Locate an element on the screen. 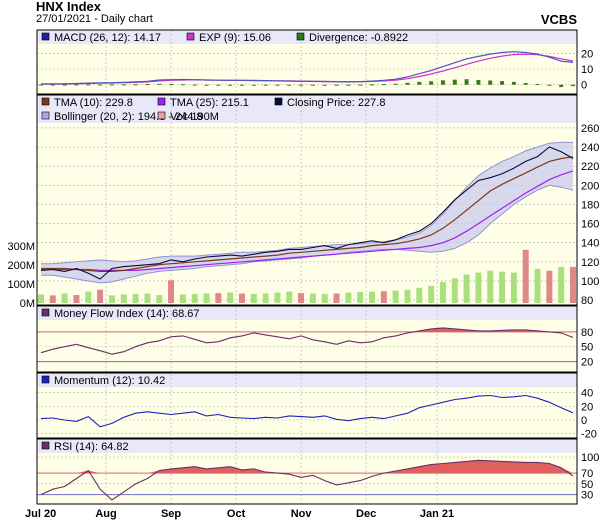 This screenshot has width=605, height=527. y-tick-label: 120 is located at coordinates (590, 263).